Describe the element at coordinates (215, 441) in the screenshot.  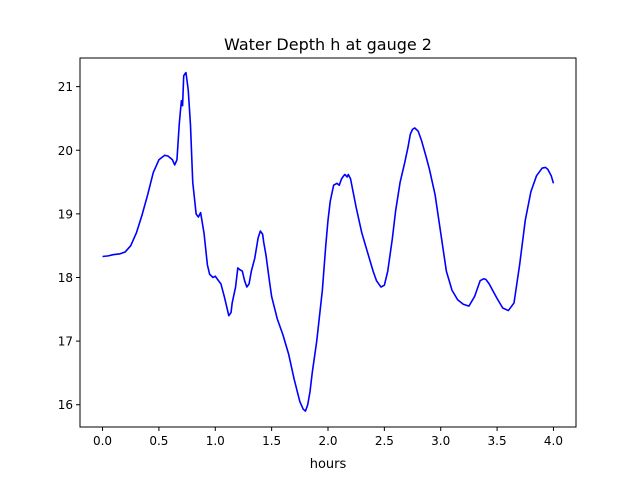
I see `x-tick-label: 1.0` at that location.